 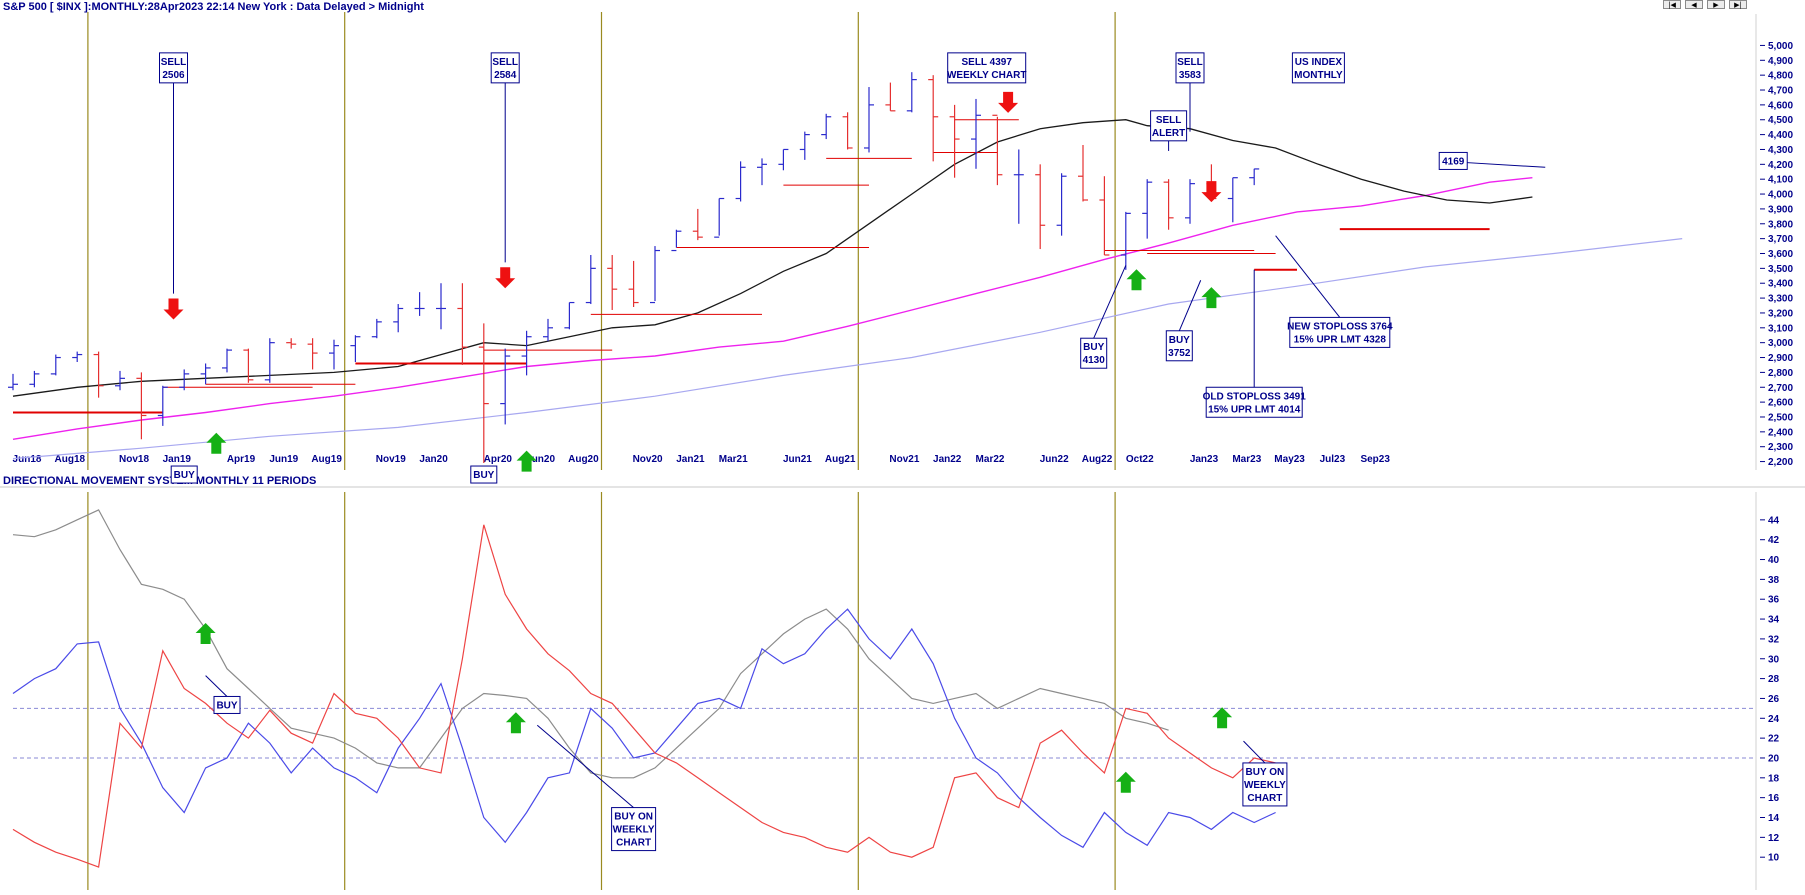 What do you see at coordinates (173, 309) in the screenshot?
I see `sell-arrow-down-icon` at bounding box center [173, 309].